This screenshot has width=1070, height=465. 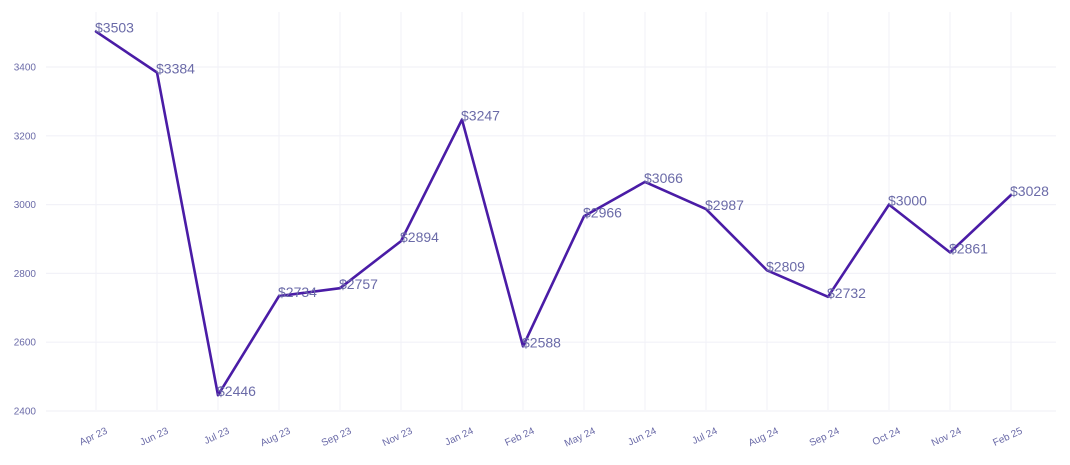 I want to click on data-label: $2987, so click(x=724, y=205).